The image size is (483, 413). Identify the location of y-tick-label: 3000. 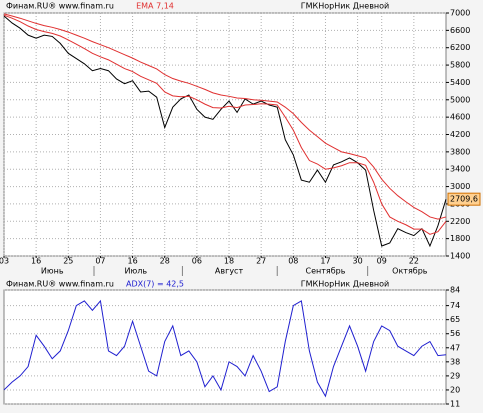
(460, 186).